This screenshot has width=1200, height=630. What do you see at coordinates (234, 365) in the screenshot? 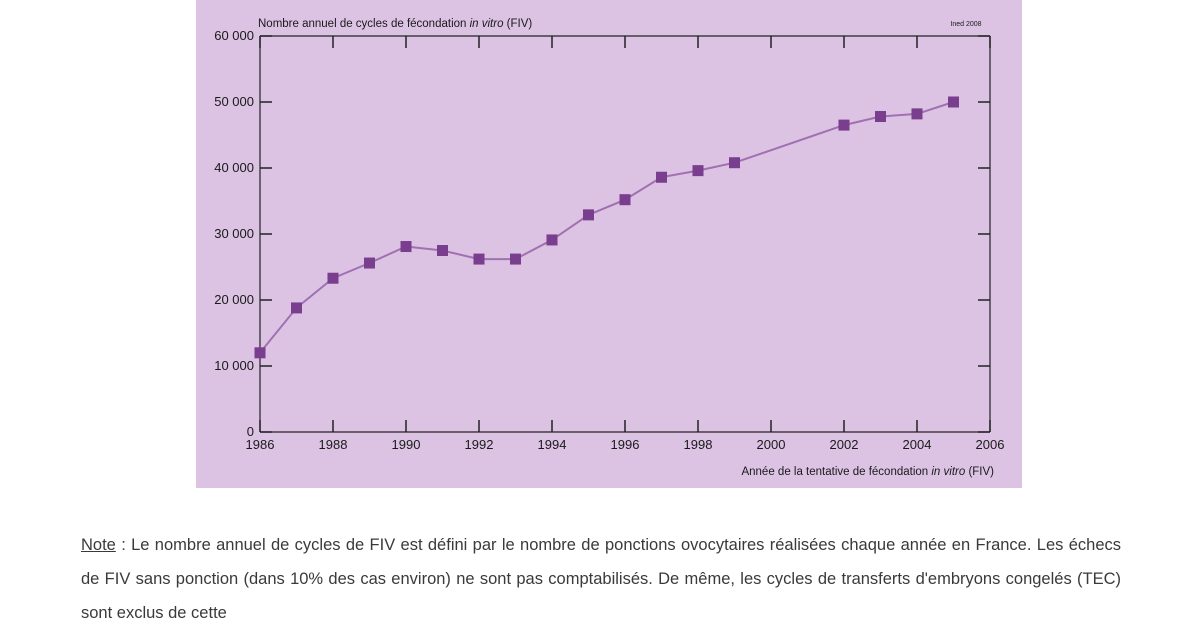
I see `y-tick-label: 10 000` at bounding box center [234, 365].